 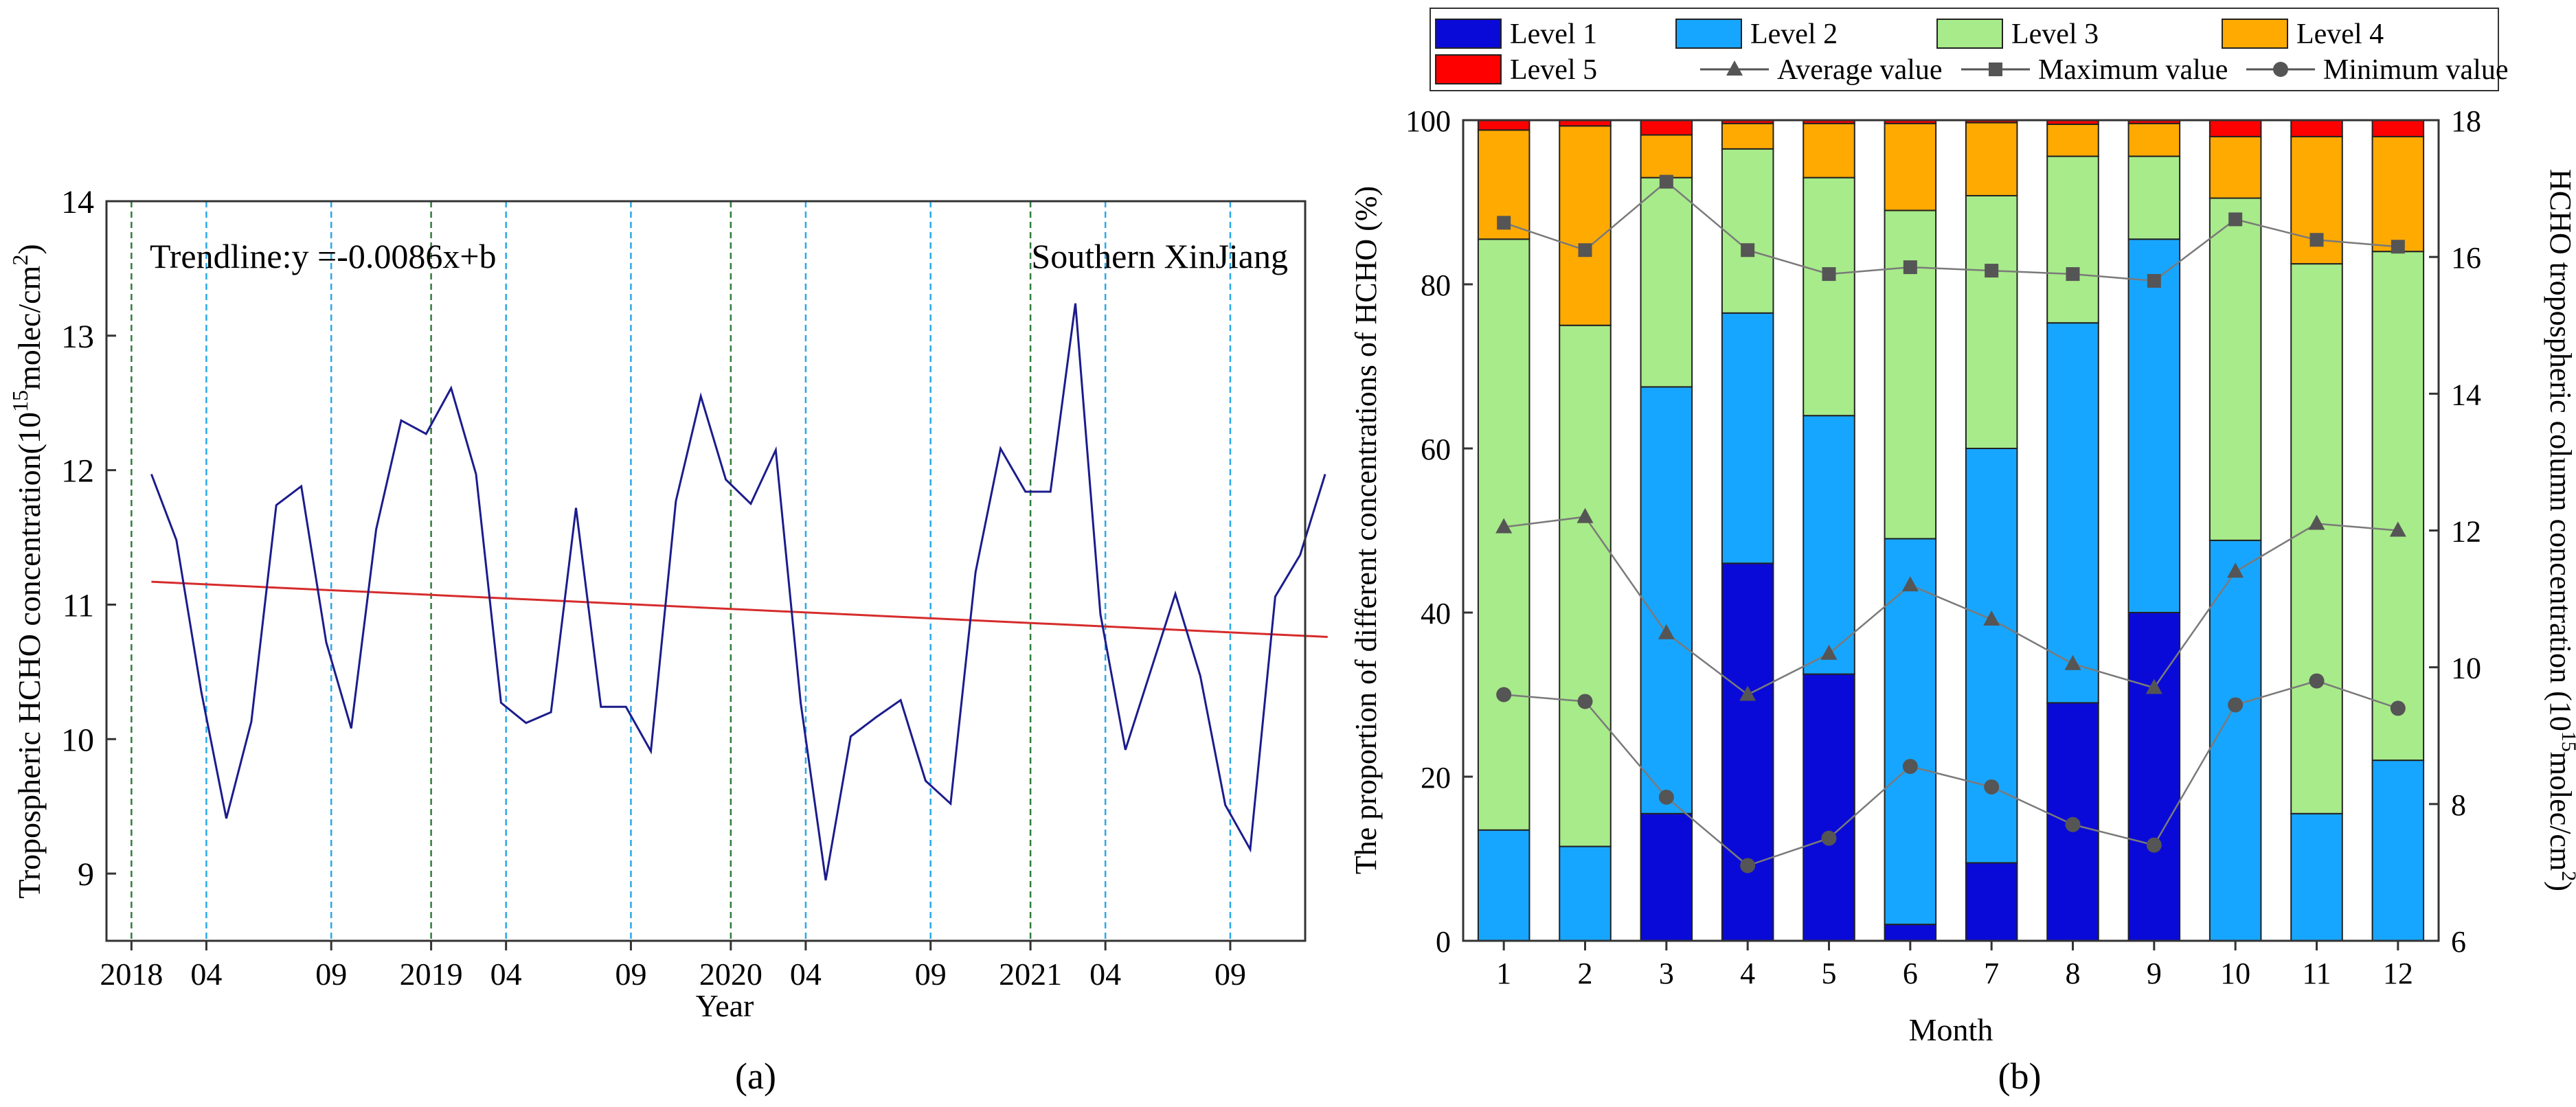 What do you see at coordinates (2466, 258) in the screenshot?
I see `right-y-tick-label: 16` at bounding box center [2466, 258].